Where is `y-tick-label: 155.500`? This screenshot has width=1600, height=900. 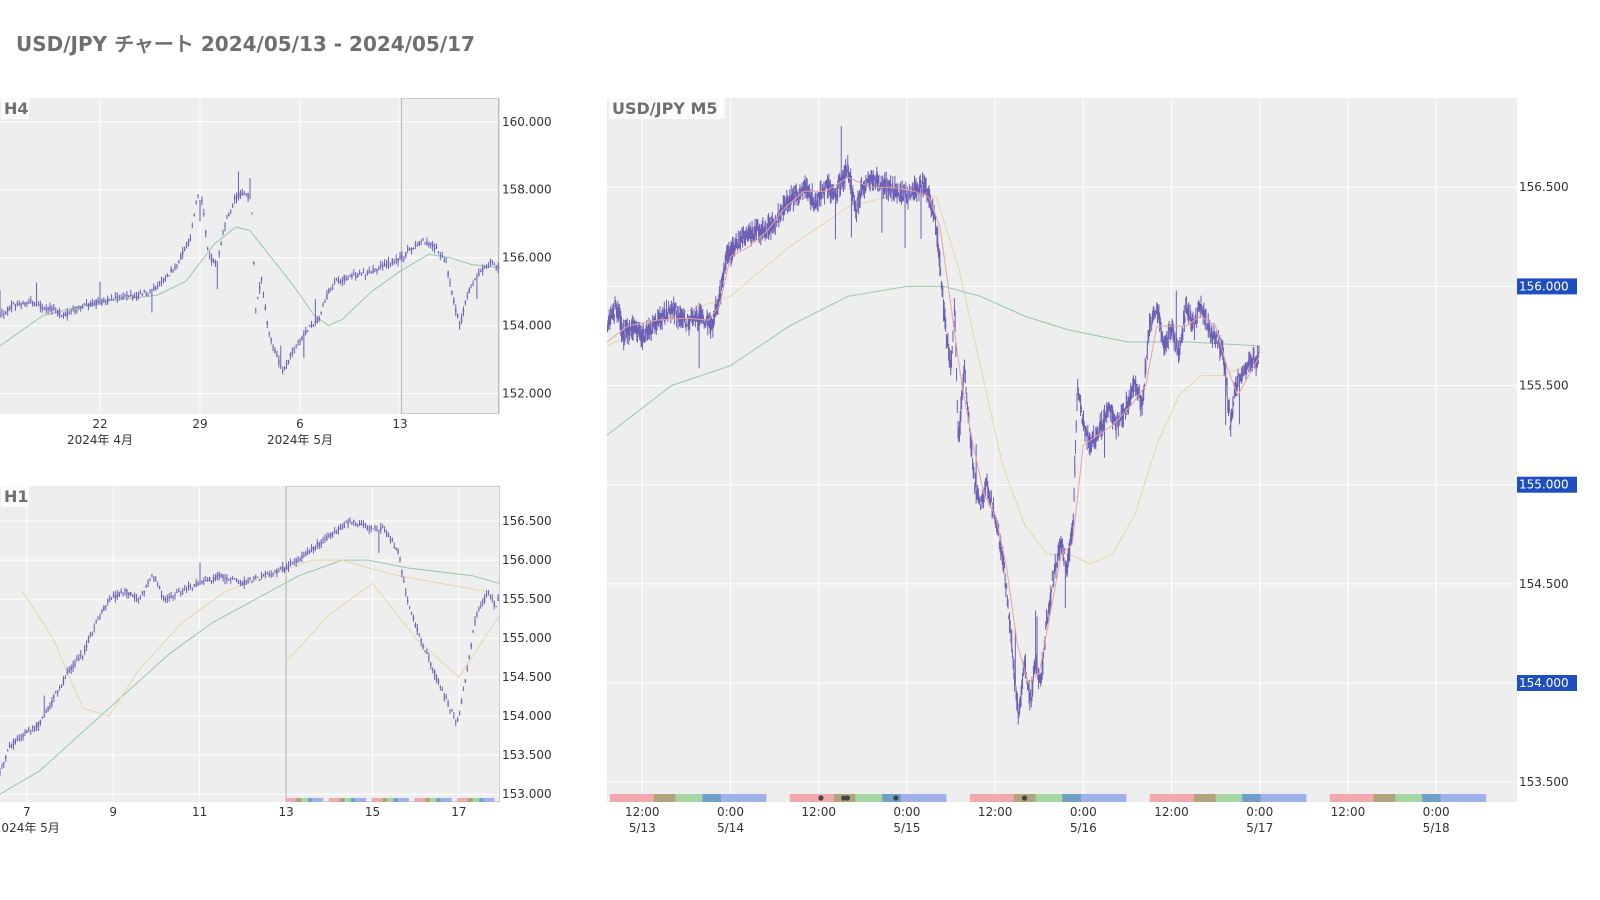 y-tick-label: 155.500 is located at coordinates (1544, 386).